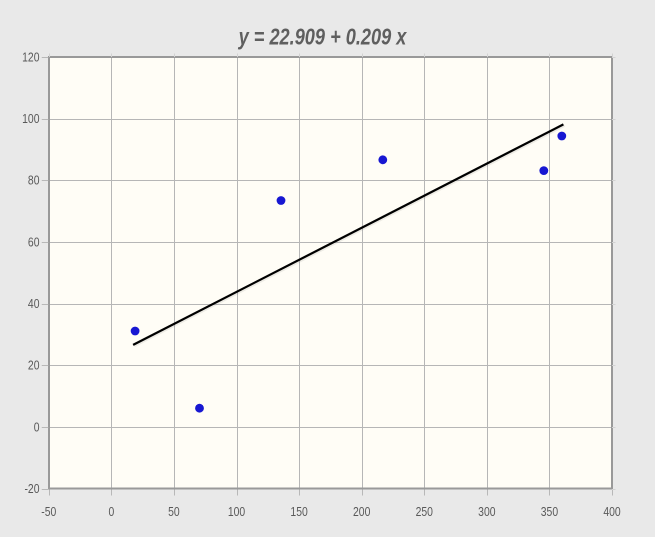 This screenshot has height=537, width=655. Describe the element at coordinates (299, 512) in the screenshot. I see `svg-text: 150` at that location.